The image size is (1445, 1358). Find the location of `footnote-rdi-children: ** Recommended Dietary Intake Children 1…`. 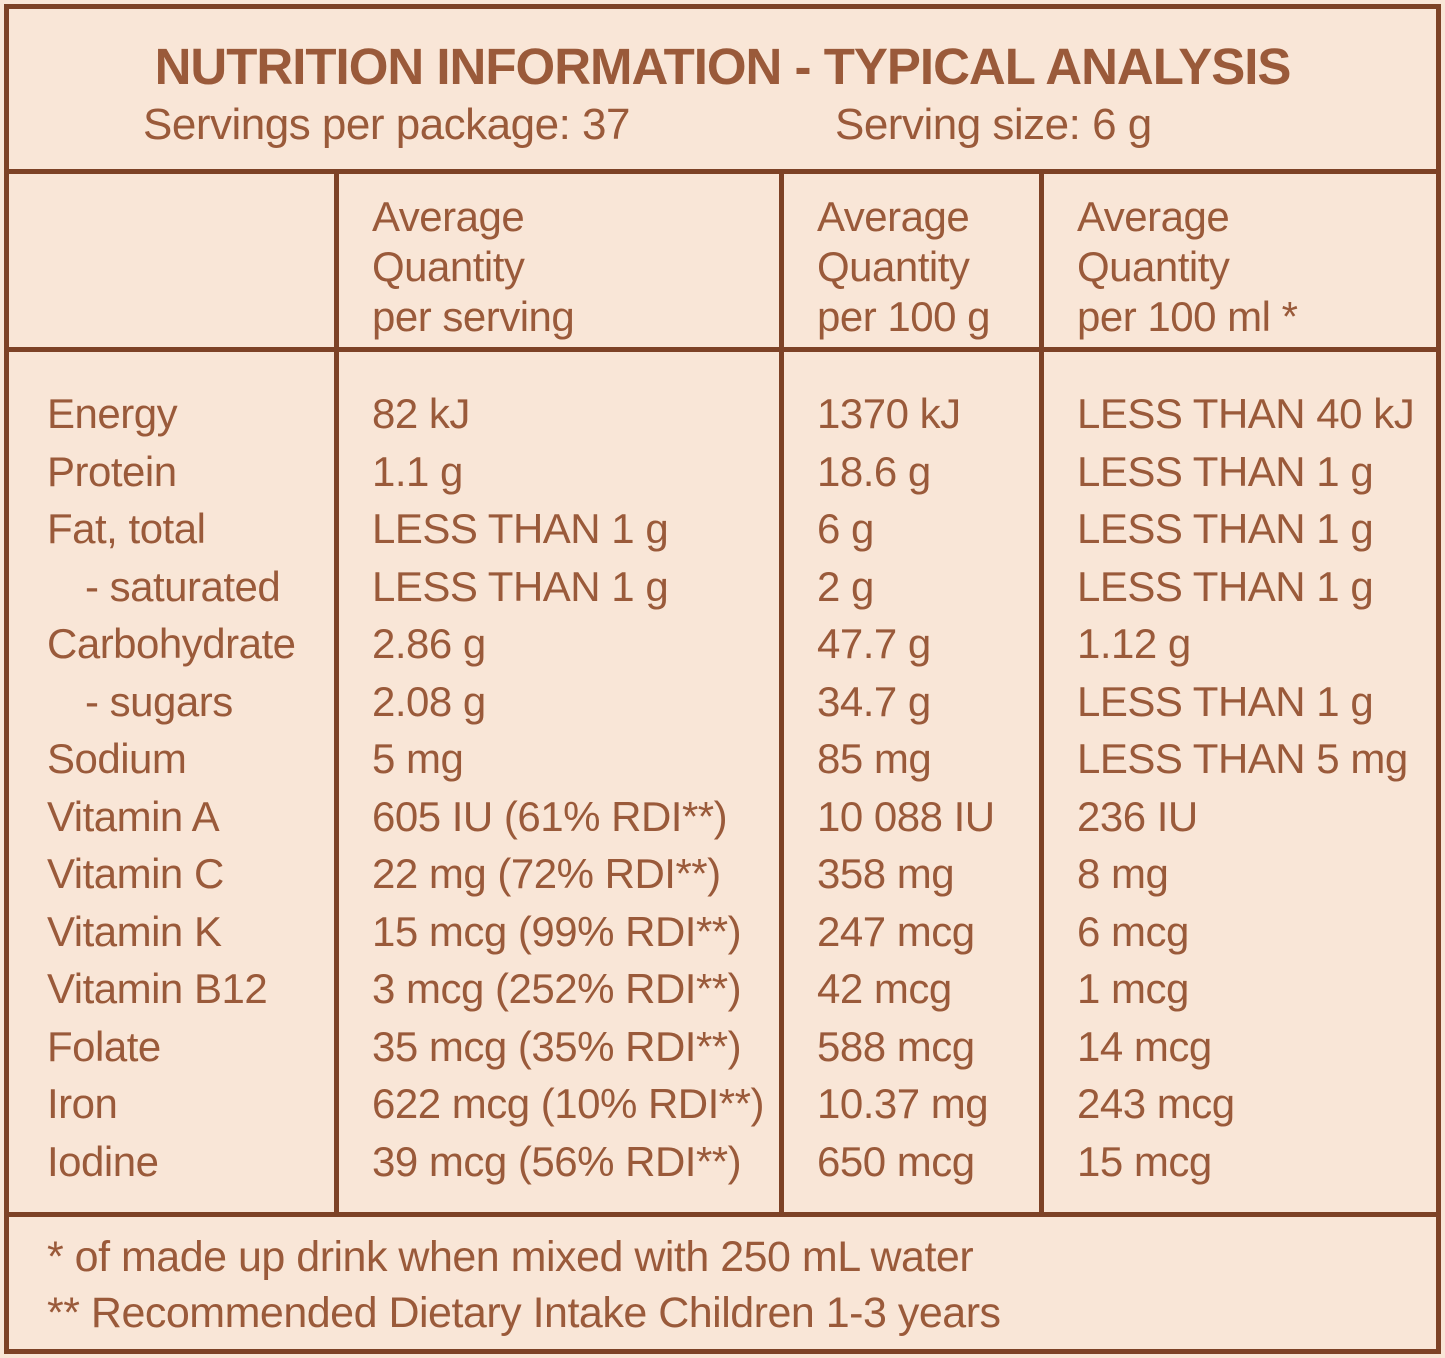

footnote-rdi-children: ** Recommended Dietary Intake Children 1… is located at coordinates (524, 1313).